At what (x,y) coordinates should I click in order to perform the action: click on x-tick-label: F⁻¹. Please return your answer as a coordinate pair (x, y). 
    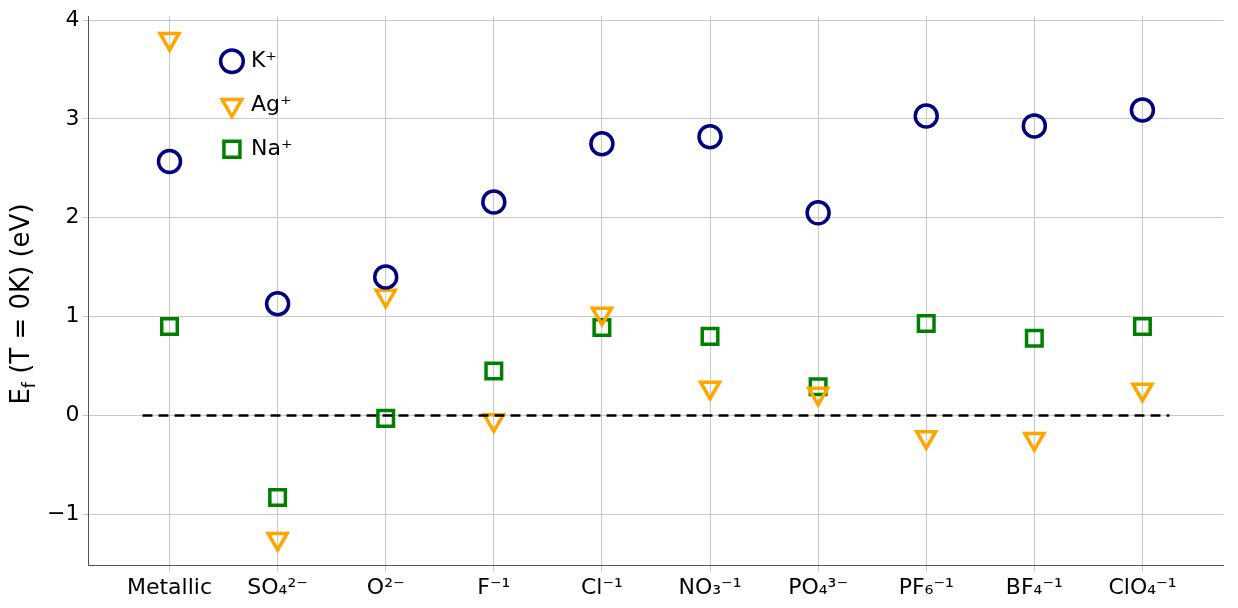
    Looking at the image, I should click on (494, 586).